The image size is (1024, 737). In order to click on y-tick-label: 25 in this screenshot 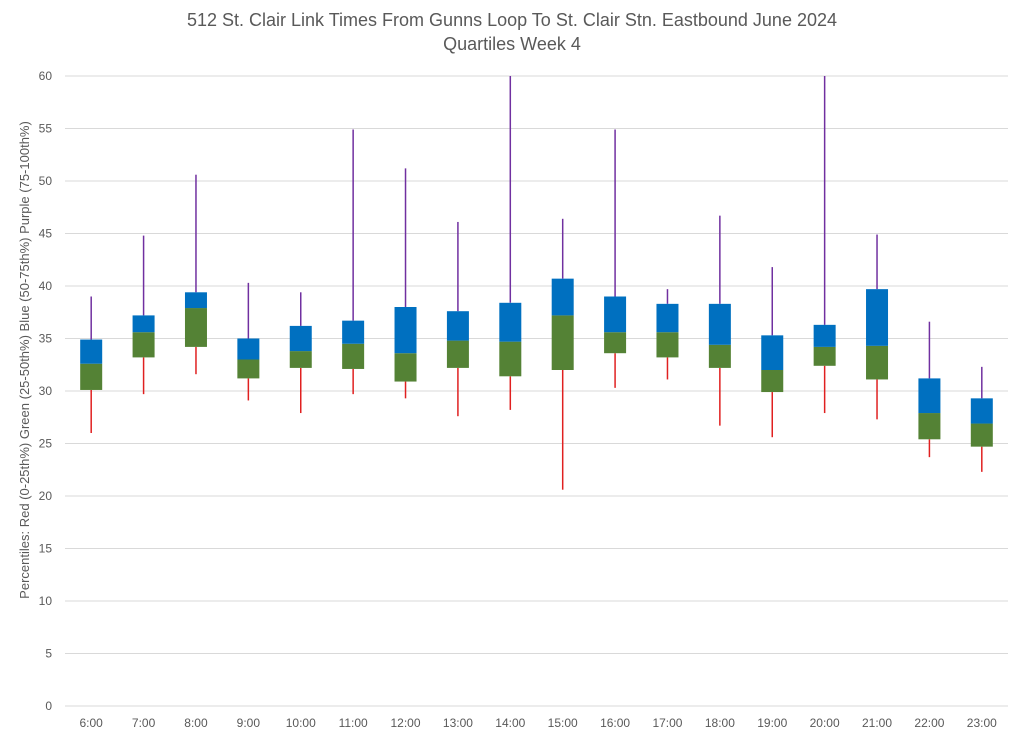, I will do `click(46, 444)`.